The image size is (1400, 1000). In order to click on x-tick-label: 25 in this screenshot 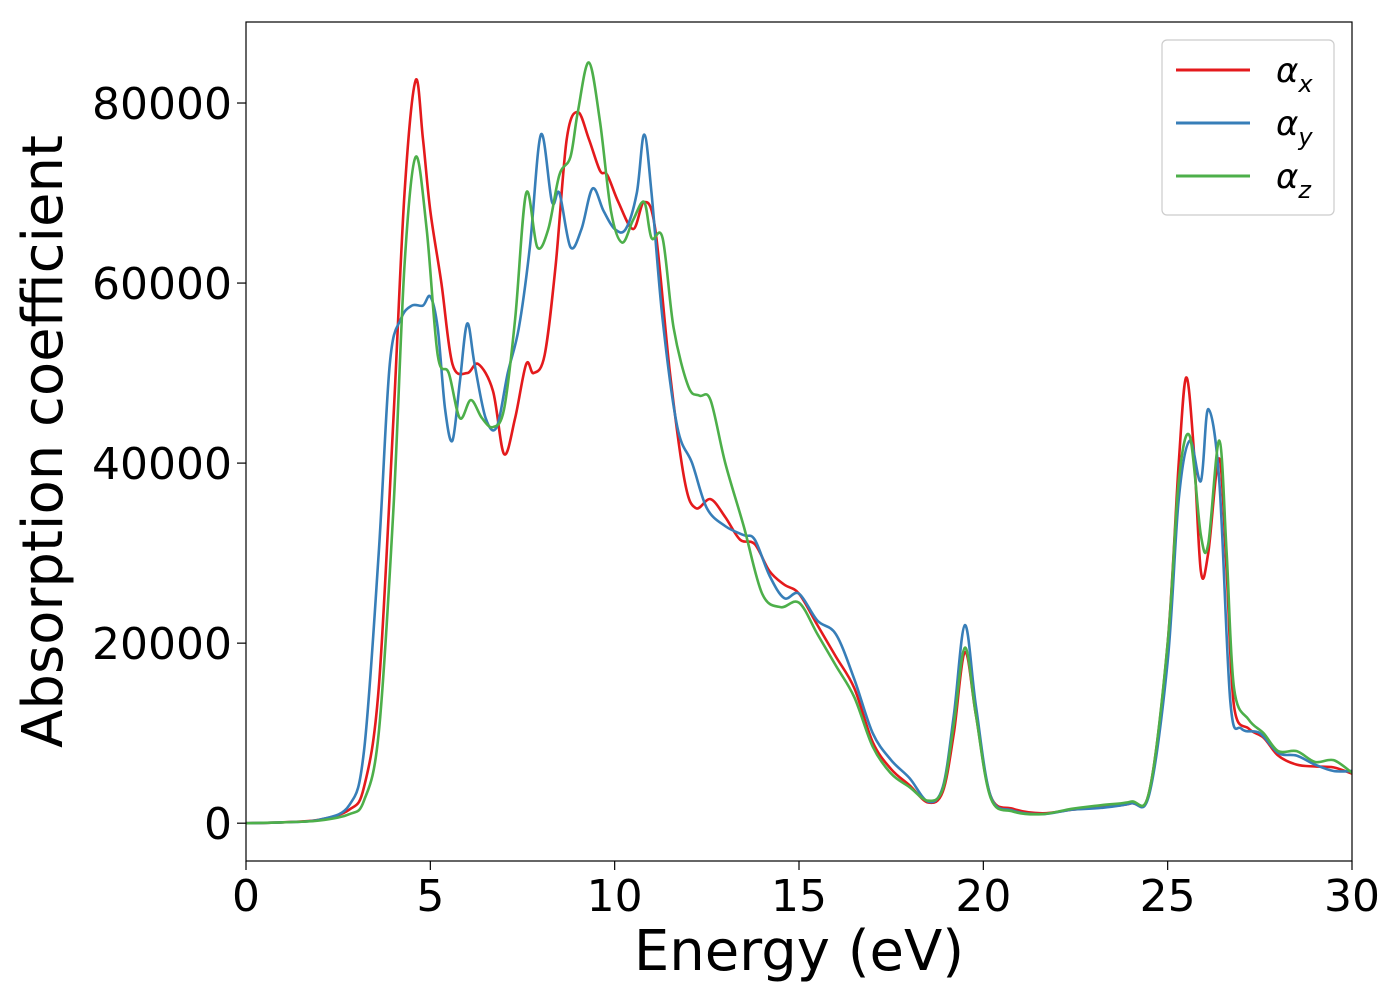, I will do `click(1168, 896)`.